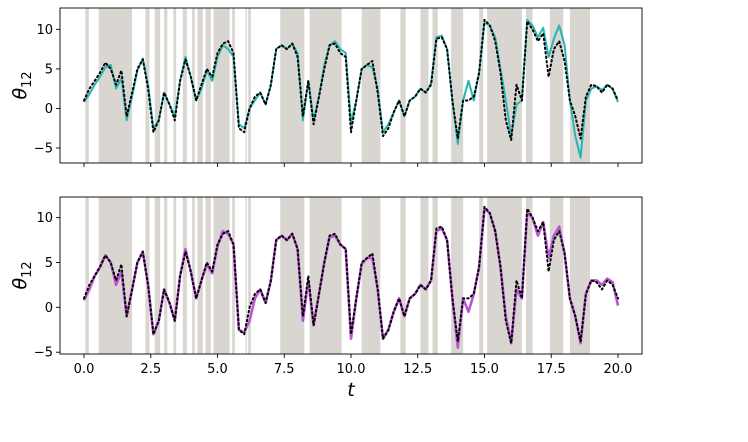  What do you see at coordinates (551, 369) in the screenshot?
I see `x-tick-label: 17.5` at bounding box center [551, 369].